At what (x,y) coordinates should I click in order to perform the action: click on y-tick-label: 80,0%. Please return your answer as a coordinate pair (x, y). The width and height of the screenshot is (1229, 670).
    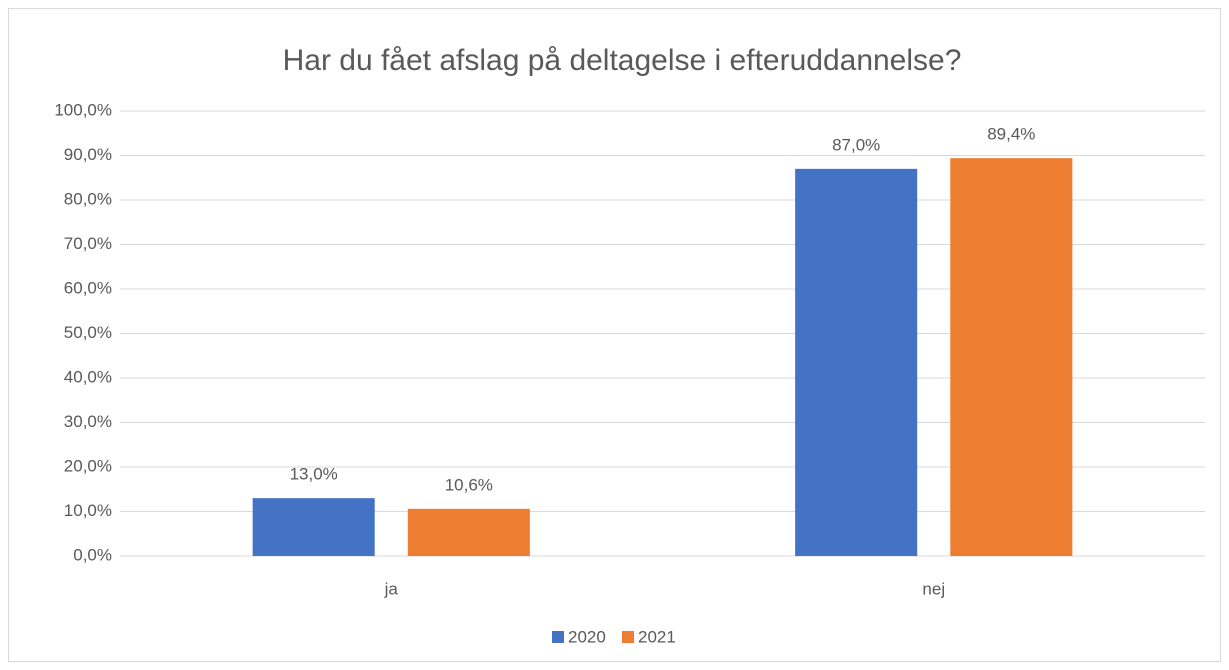
    Looking at the image, I should click on (88, 198).